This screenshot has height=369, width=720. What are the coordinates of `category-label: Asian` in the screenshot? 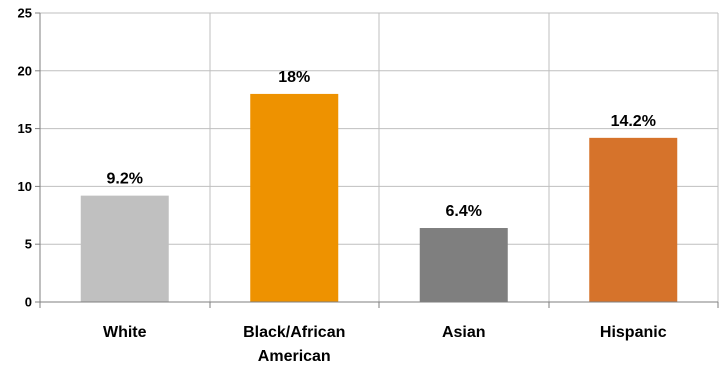 It's located at (464, 332).